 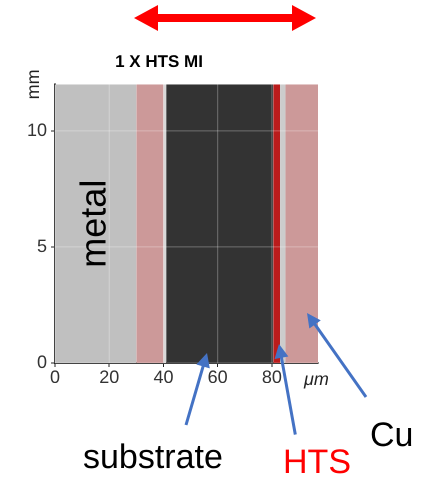 I want to click on y-tick-label: 10, so click(x=36, y=130).